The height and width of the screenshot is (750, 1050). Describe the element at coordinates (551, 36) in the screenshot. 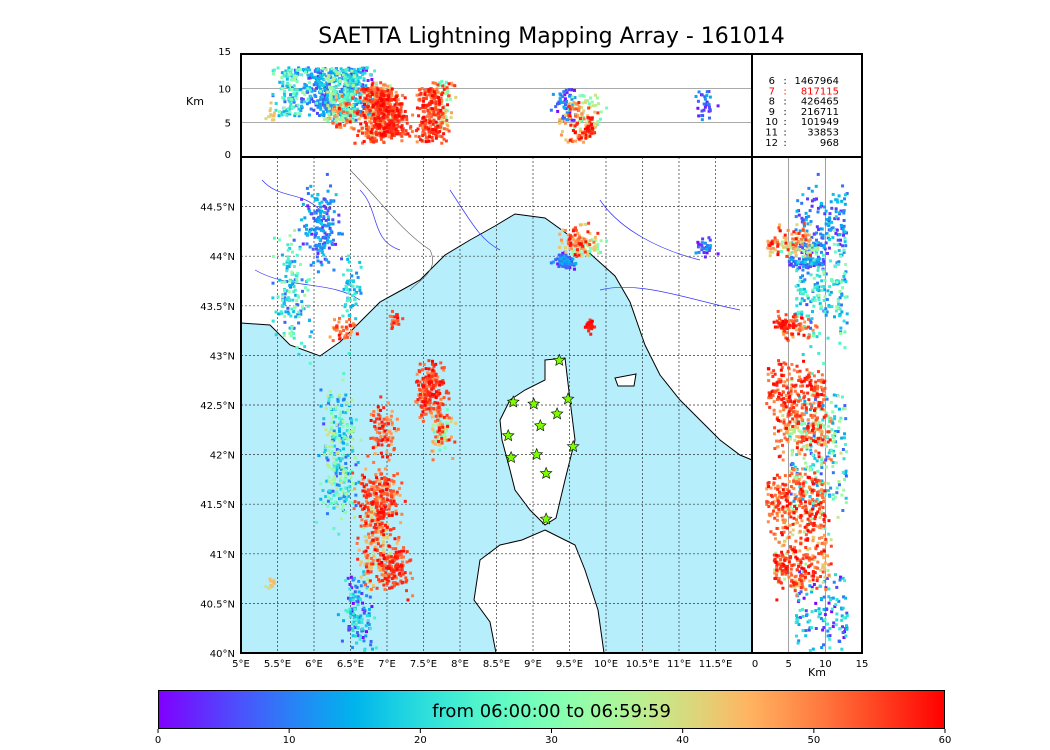

I see `chart-title: SAETTA Lightning Mapping Array - 161014` at that location.